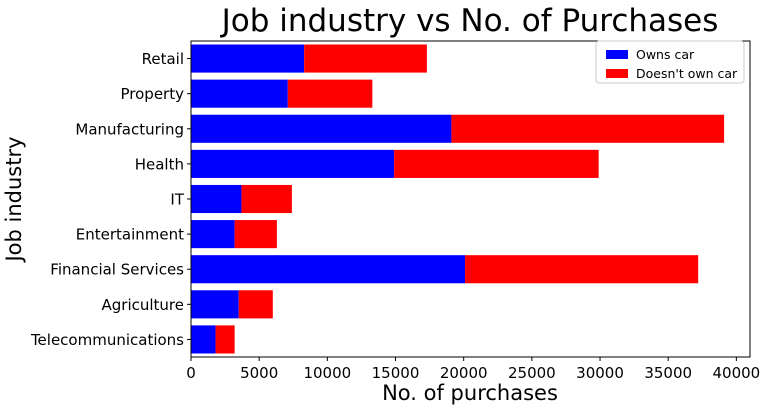 This screenshot has height=411, width=765. What do you see at coordinates (259, 373) in the screenshot?
I see `x-tick-label: 5000` at bounding box center [259, 373].